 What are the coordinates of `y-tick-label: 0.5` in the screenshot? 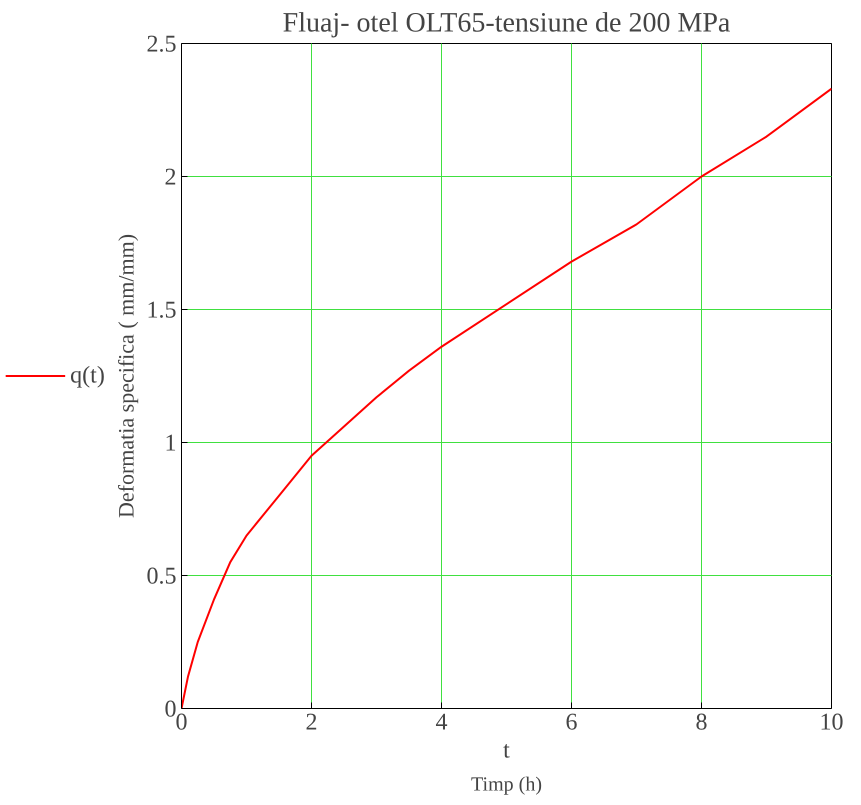 It's located at (161, 577).